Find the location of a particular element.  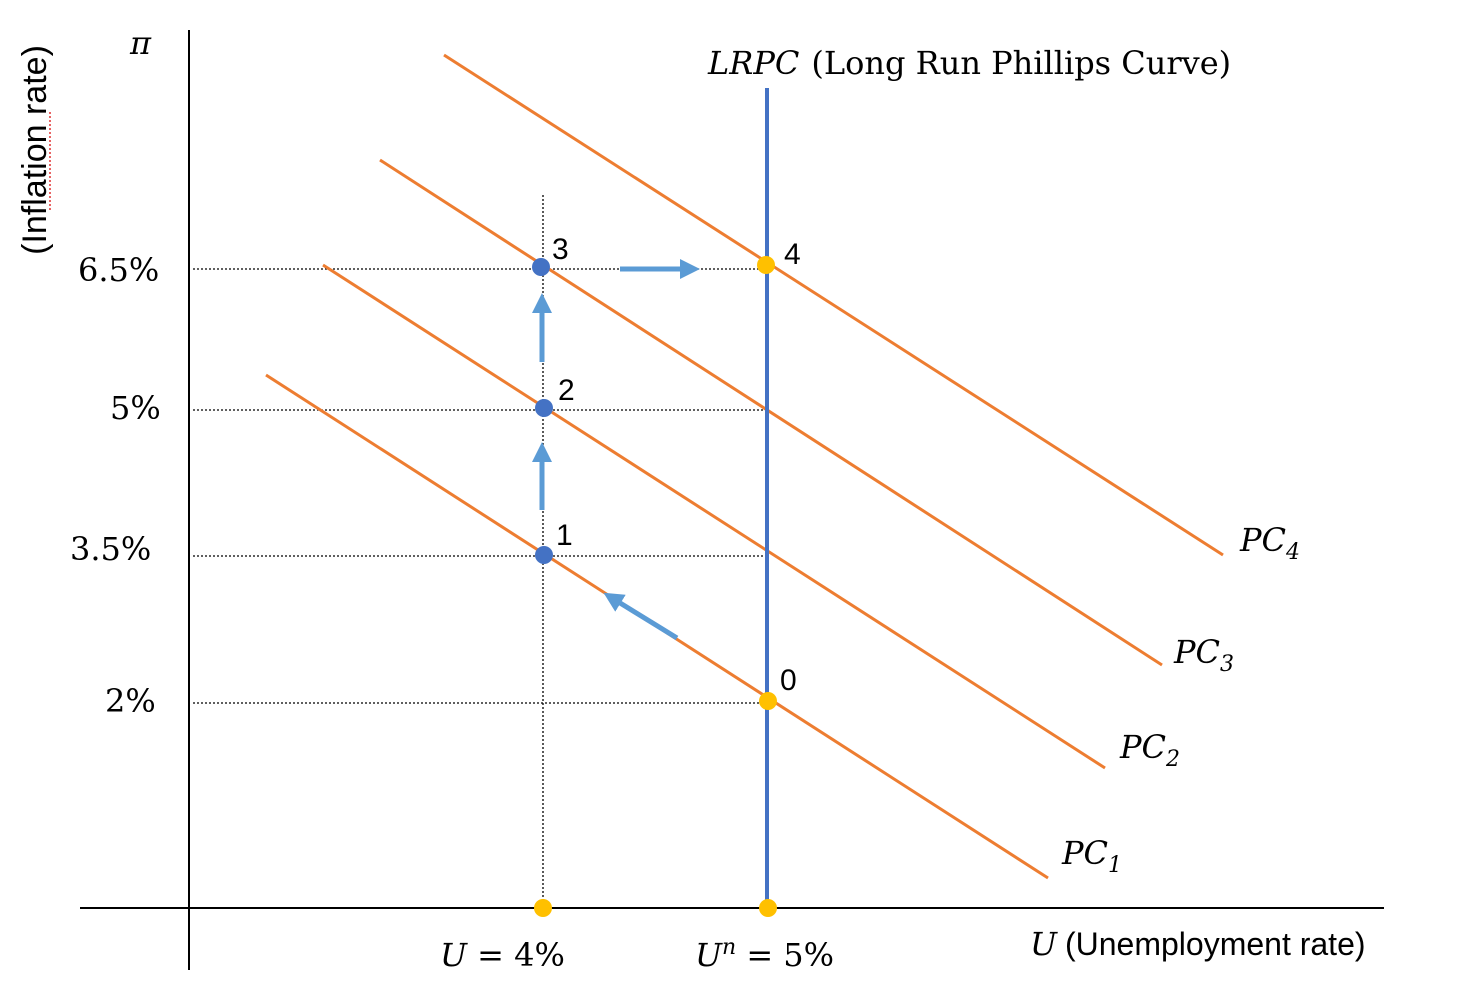

y-tick-5: 5% is located at coordinates (135, 408).